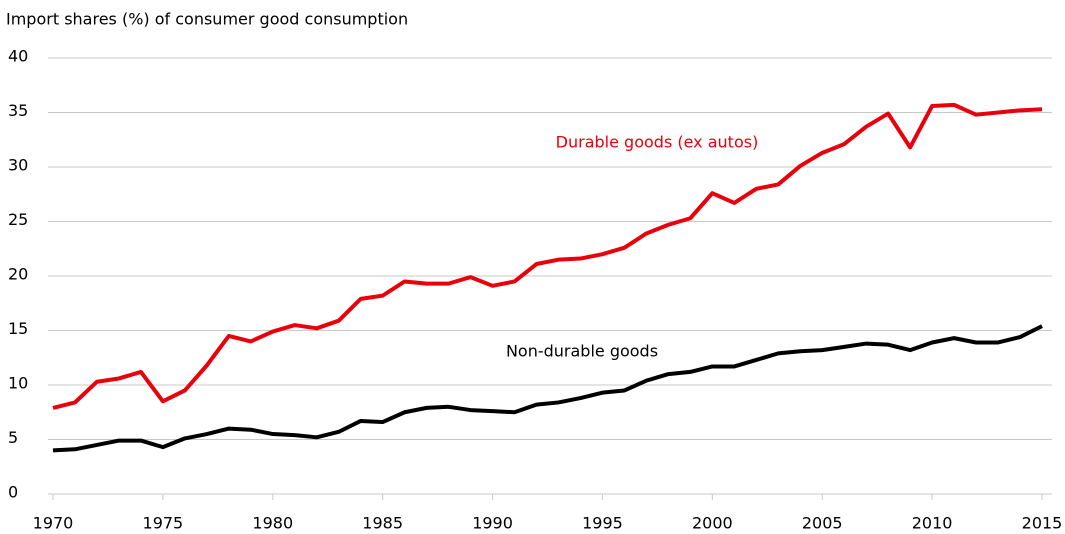 This screenshot has width=1065, height=534. Describe the element at coordinates (1042, 523) in the screenshot. I see `x-tick-label: 2015` at that location.